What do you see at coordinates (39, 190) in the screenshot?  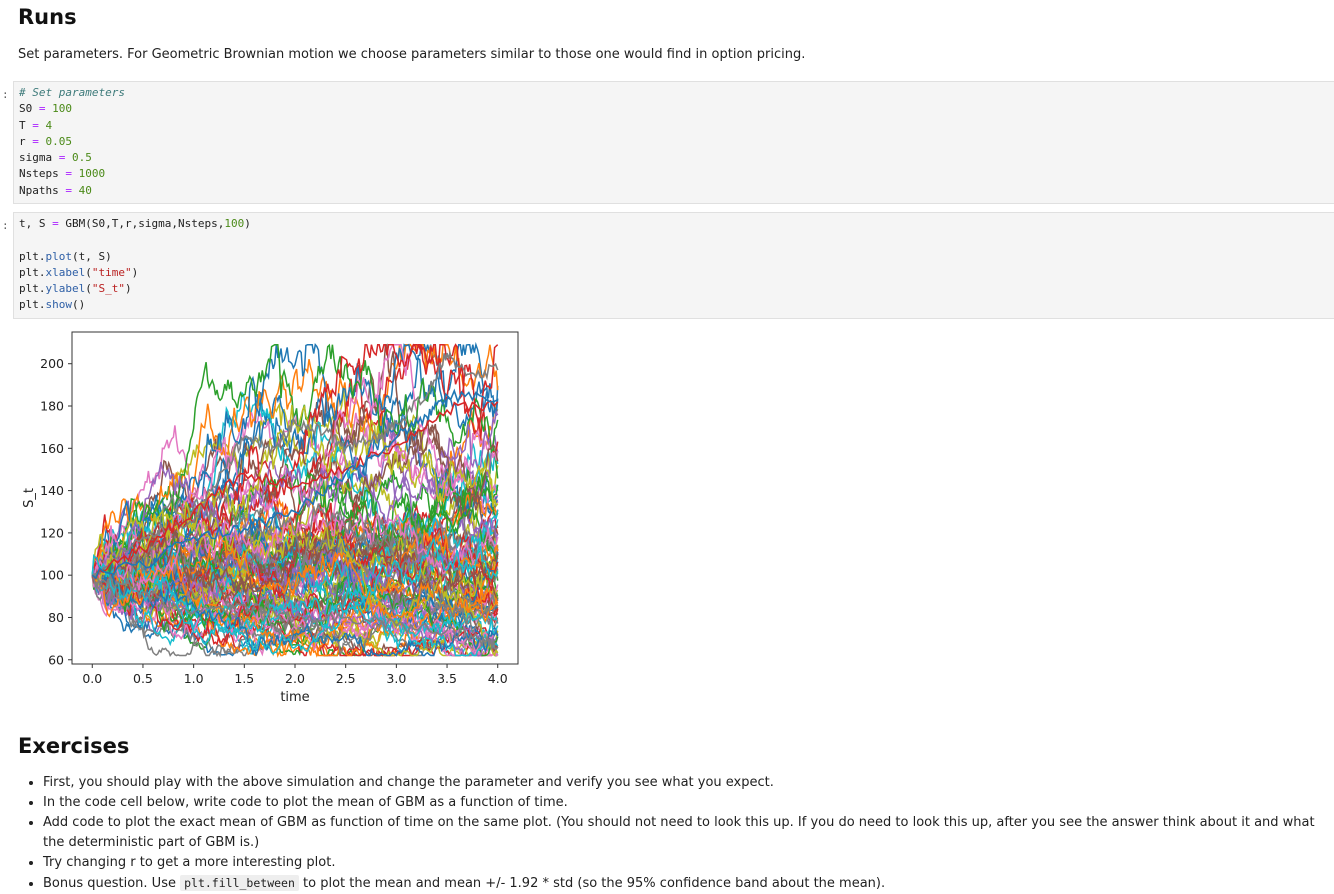 I see `code-var: Npaths` at bounding box center [39, 190].